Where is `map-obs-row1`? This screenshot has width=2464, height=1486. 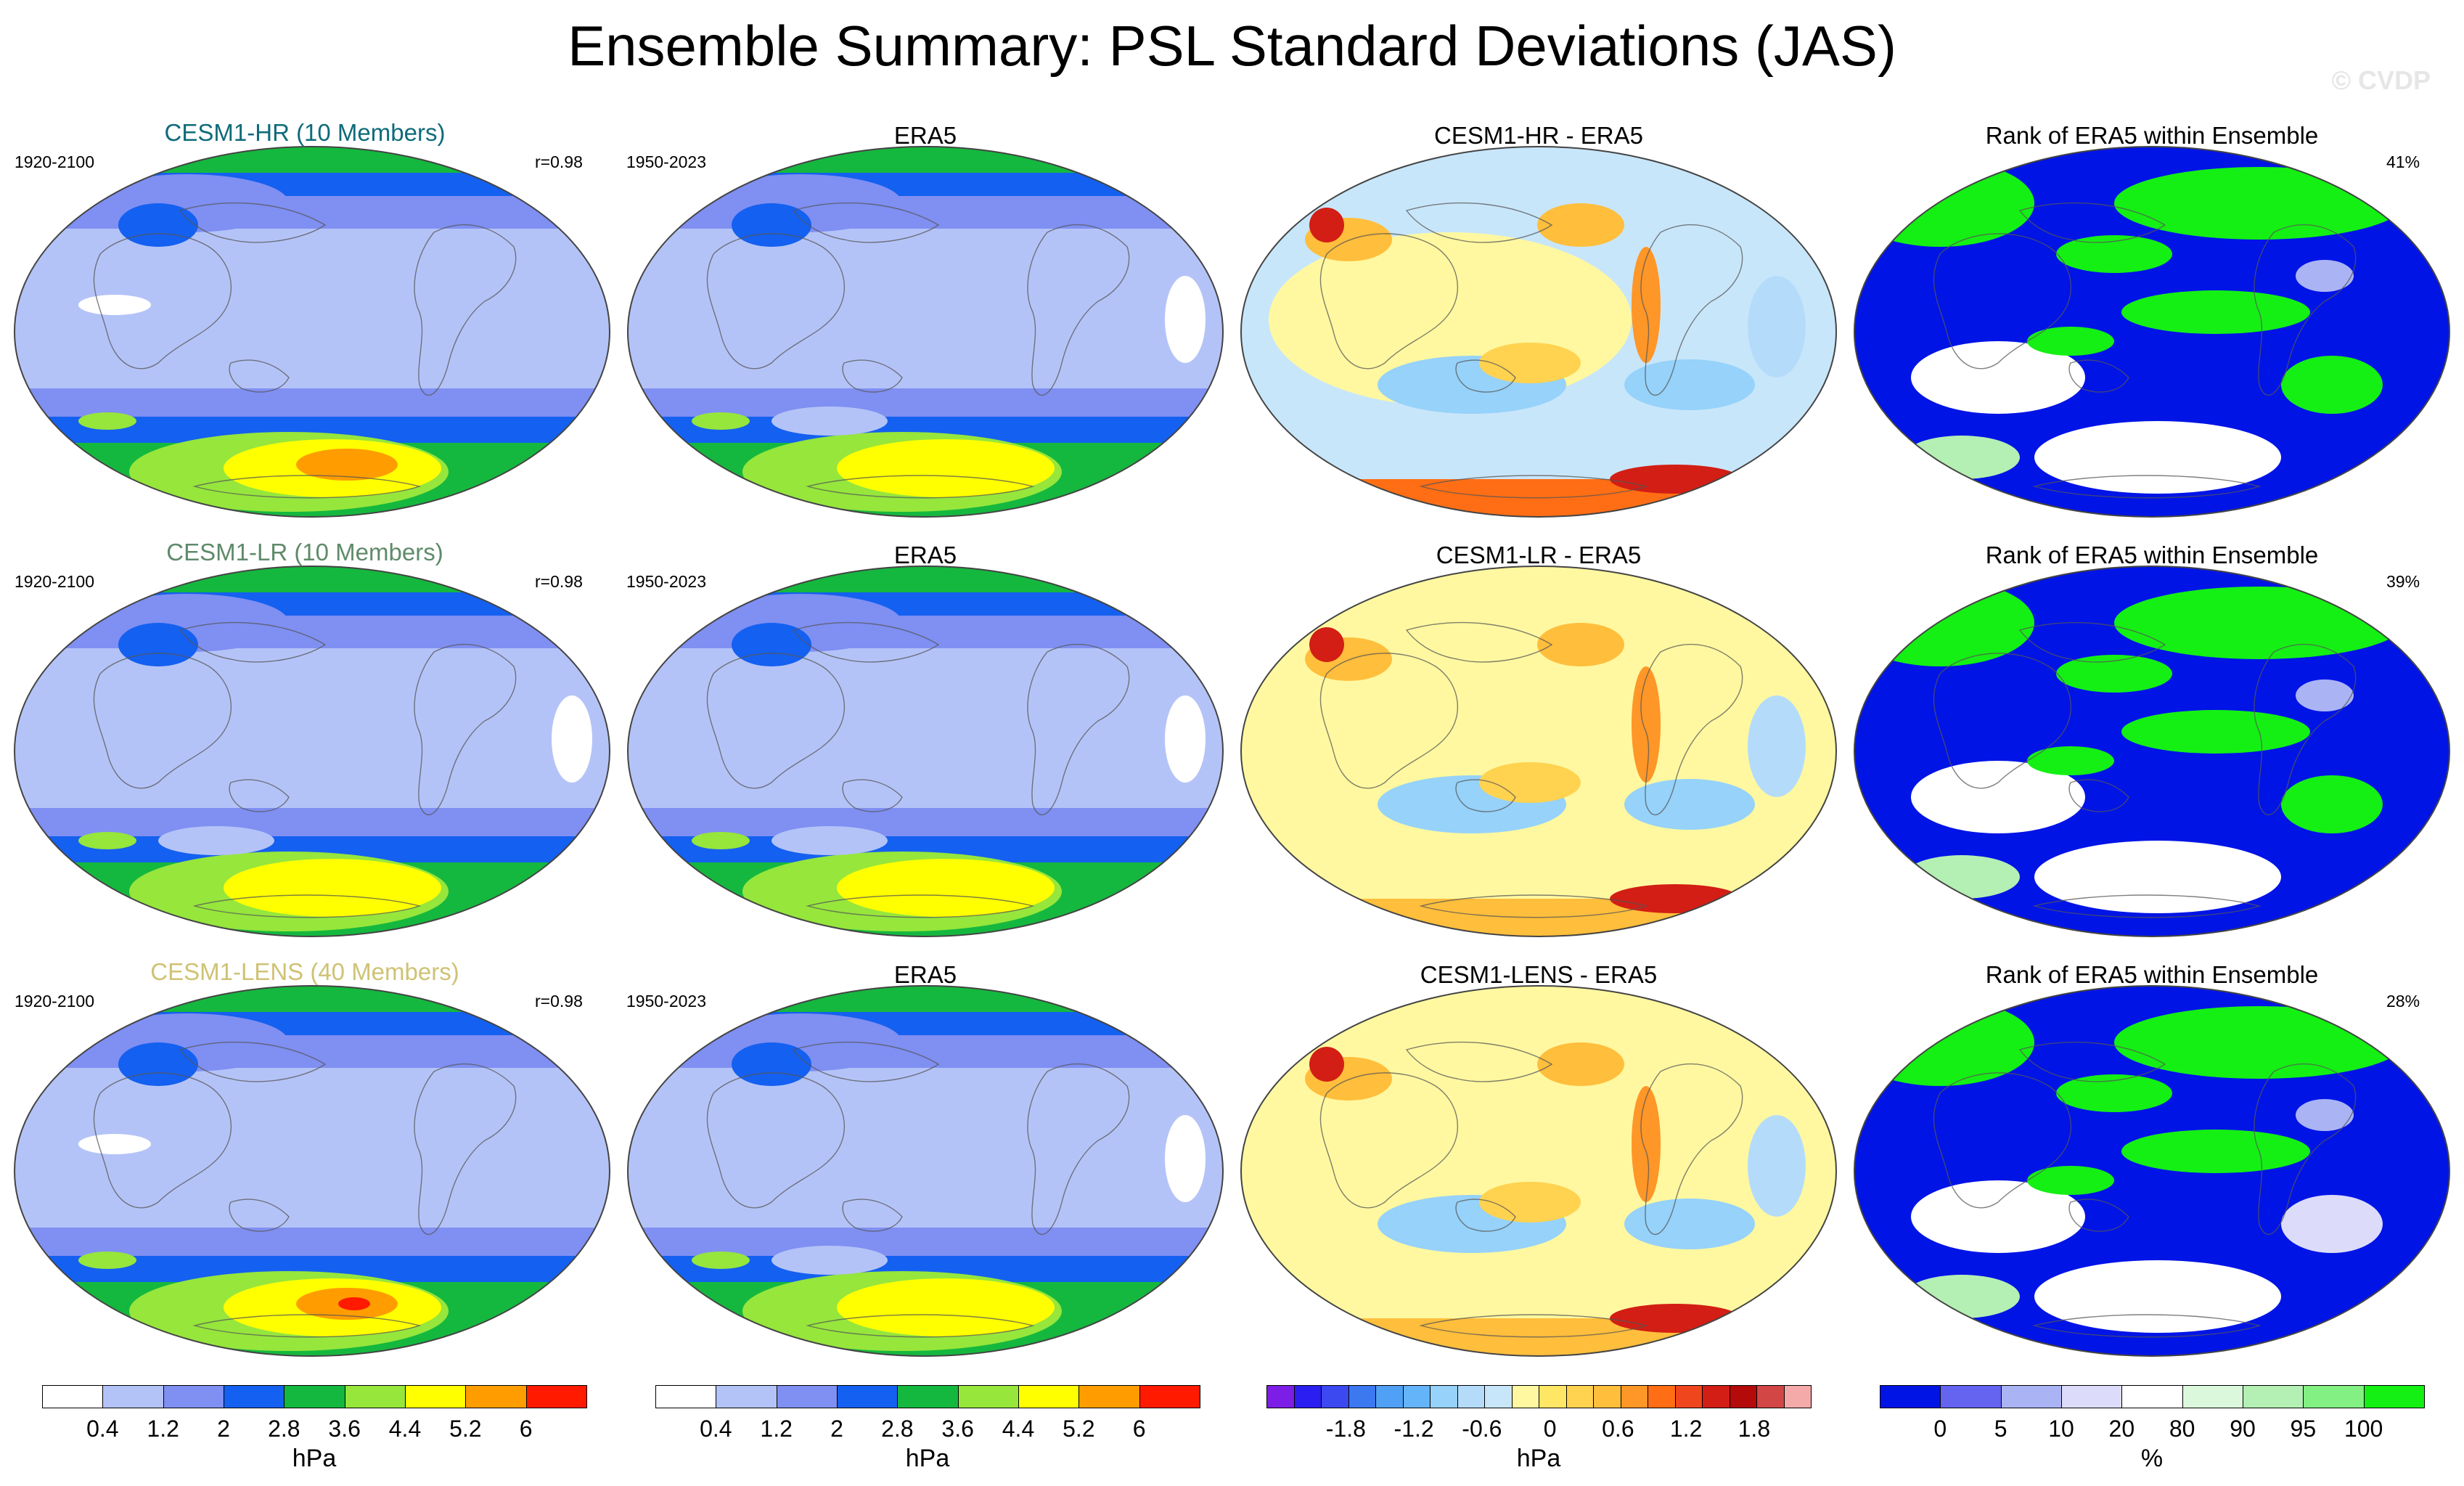 map-obs-row1 is located at coordinates (926, 332).